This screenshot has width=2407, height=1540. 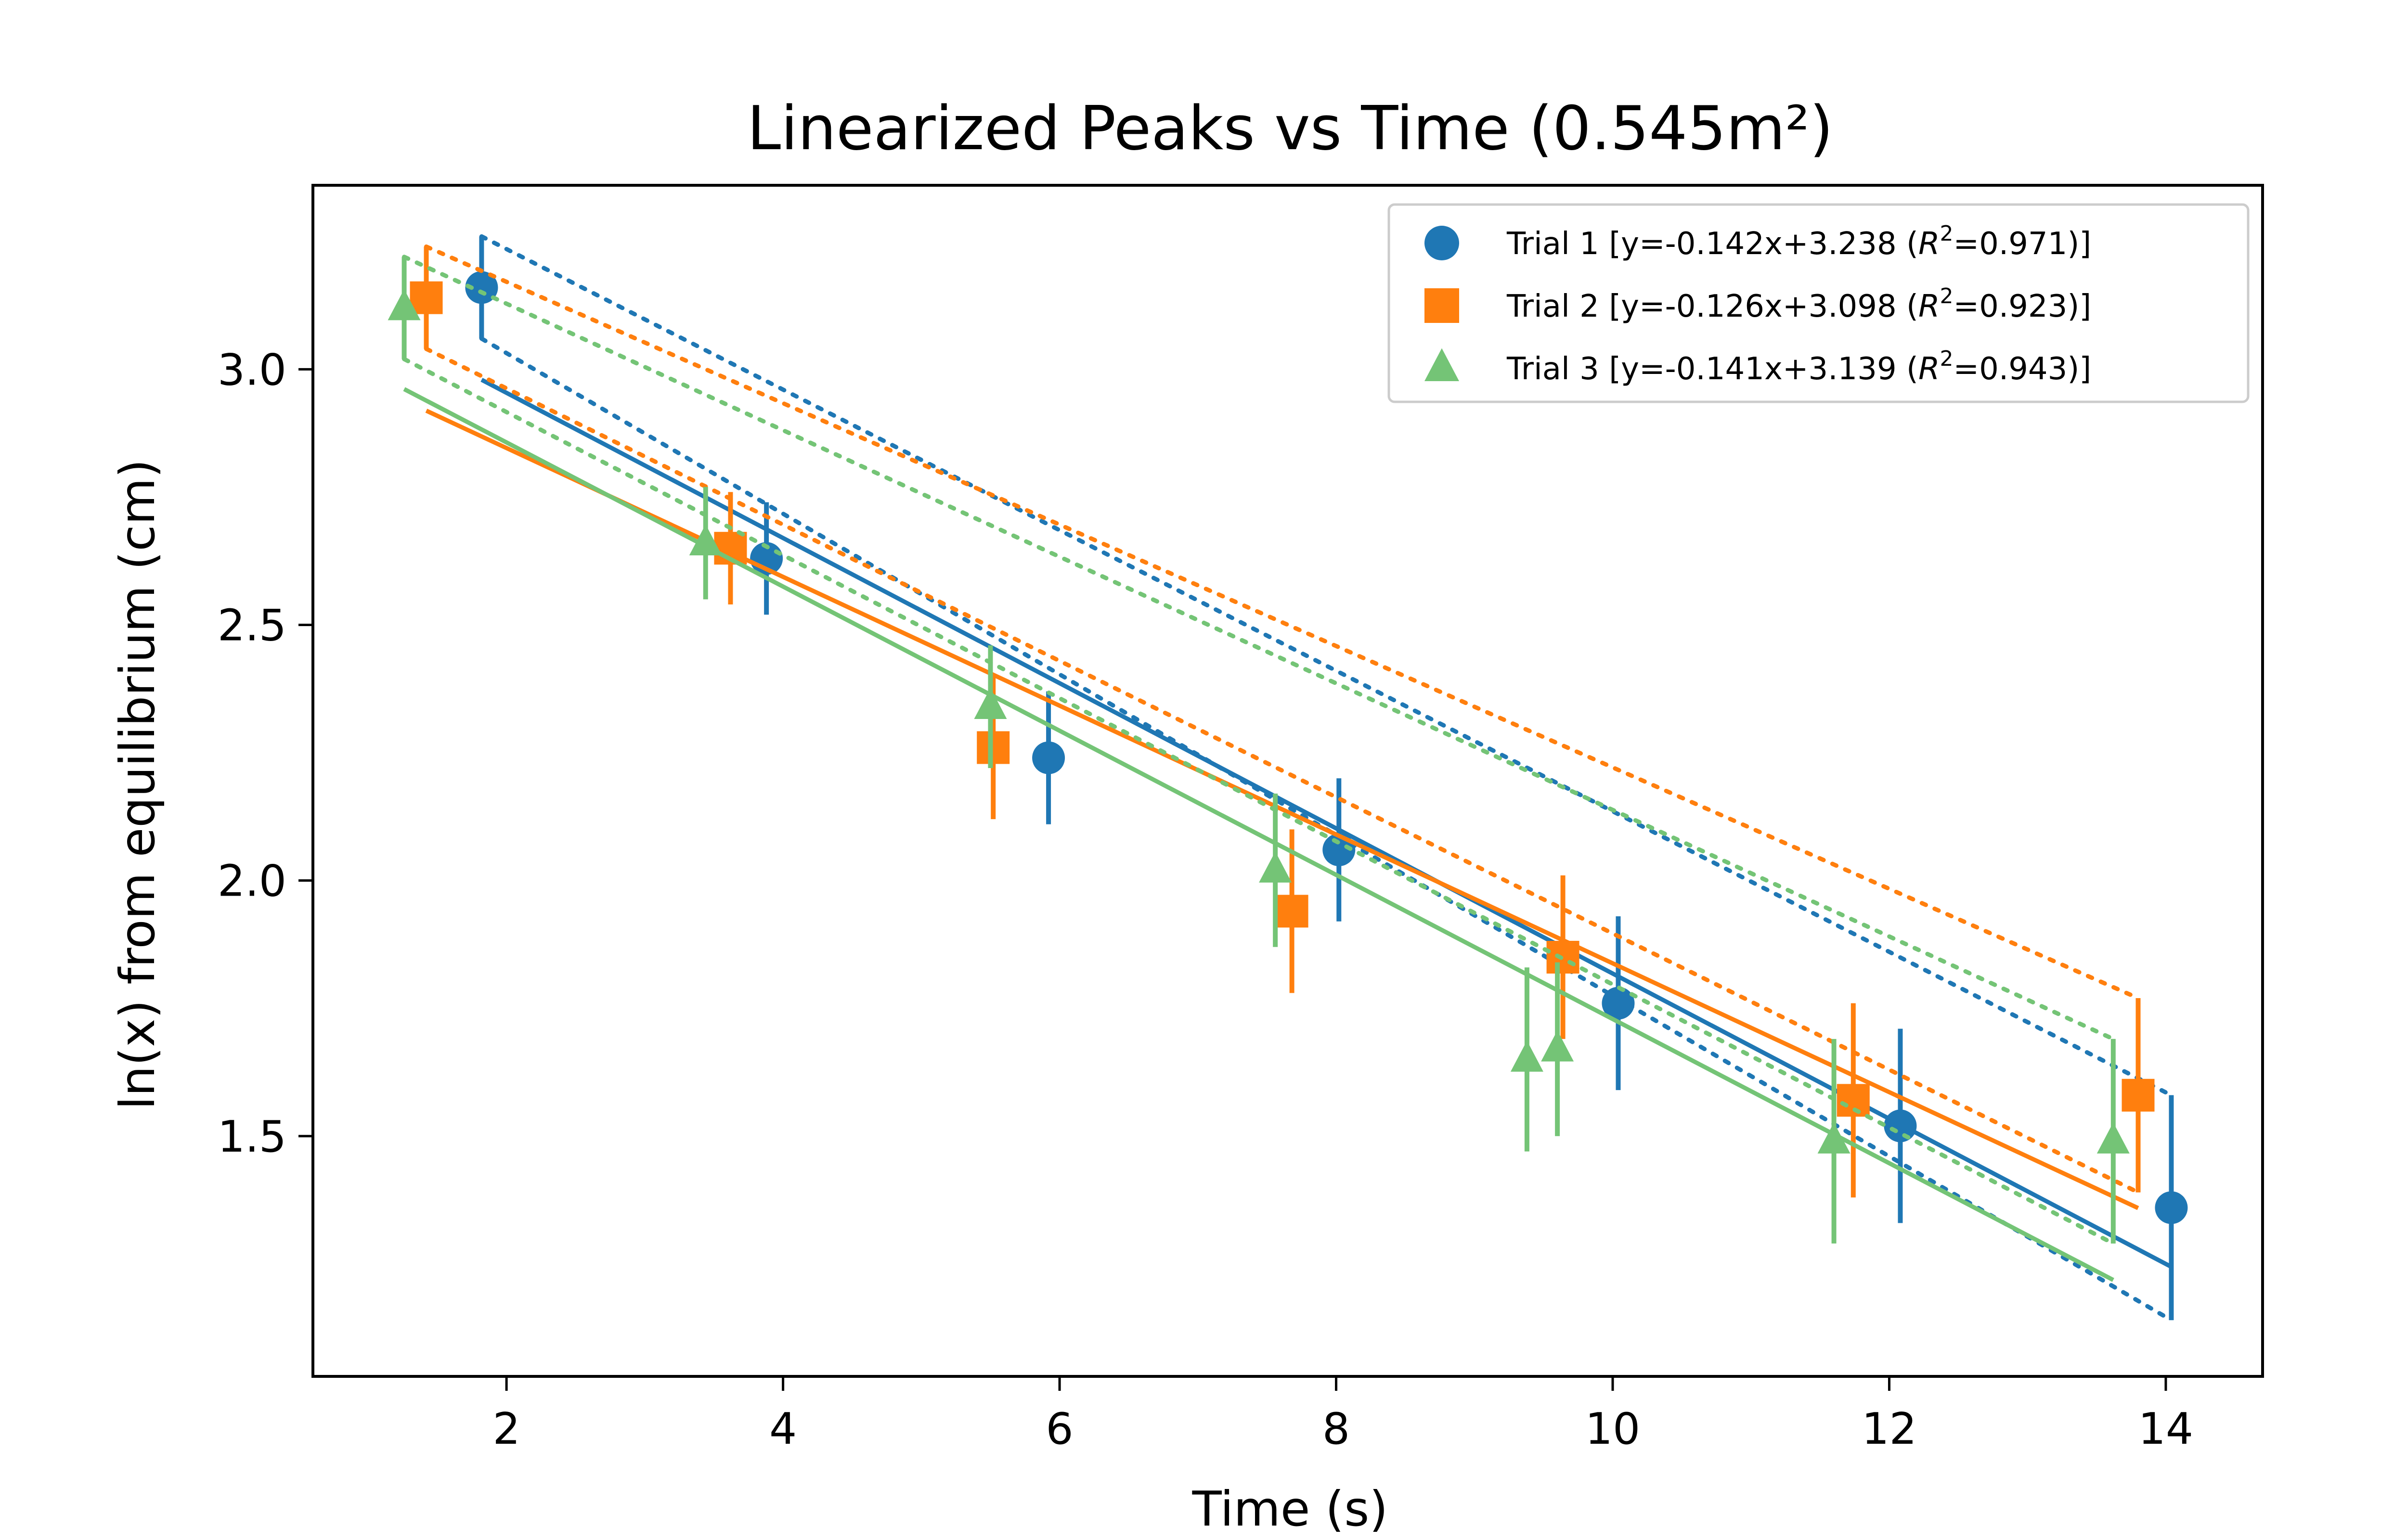 I want to click on trial-1-legend-label: Trial 1 [y=-0.142x+3.238 (R2=0.971)], so click(x=1798, y=241).